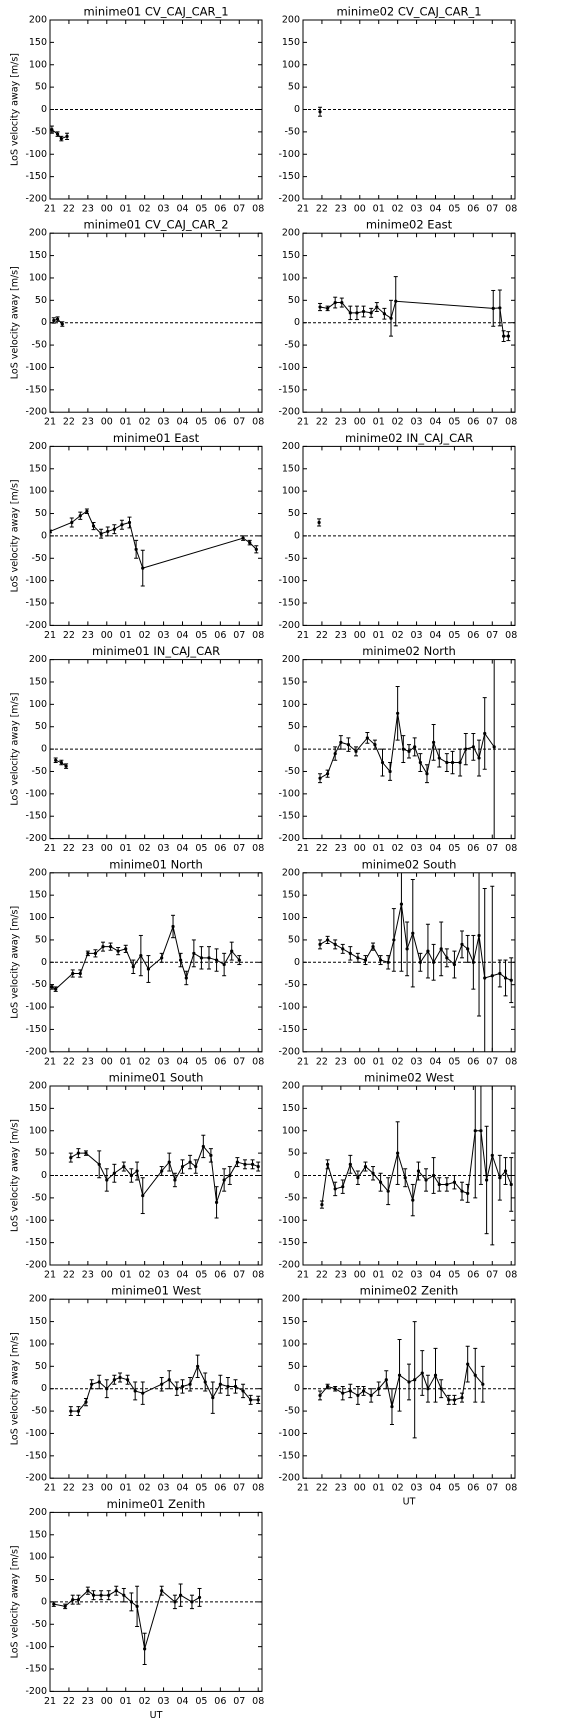  What do you see at coordinates (201, 1061) in the screenshot?
I see `x-tick-label: 05` at bounding box center [201, 1061].